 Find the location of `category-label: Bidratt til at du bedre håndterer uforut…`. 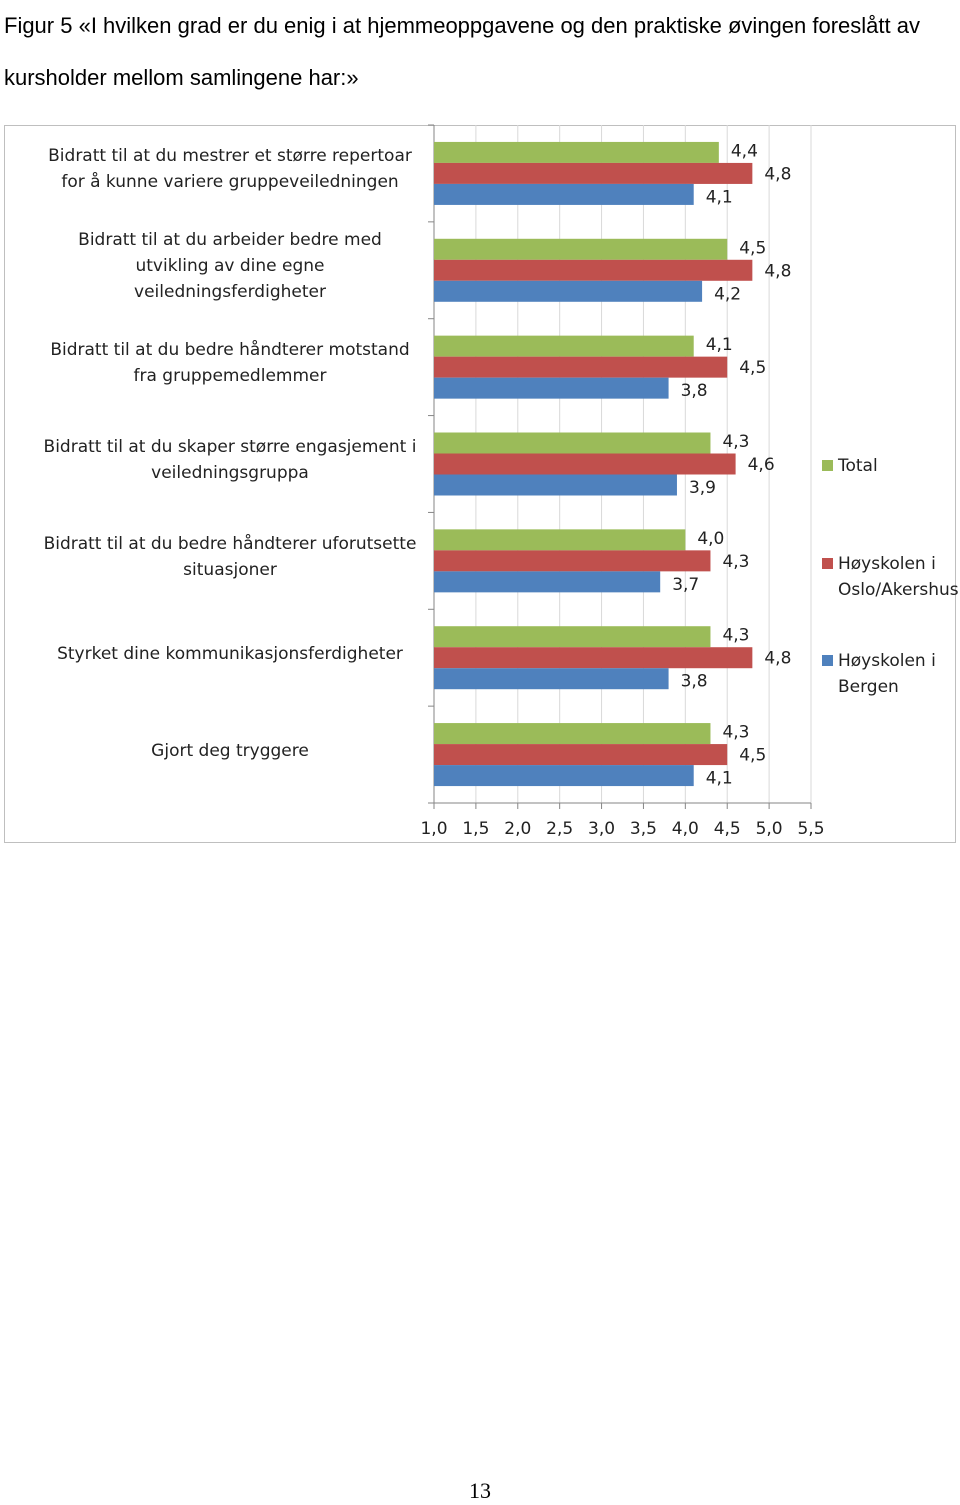

category-label: Bidratt til at du bedre håndterer uforut… is located at coordinates (230, 556).